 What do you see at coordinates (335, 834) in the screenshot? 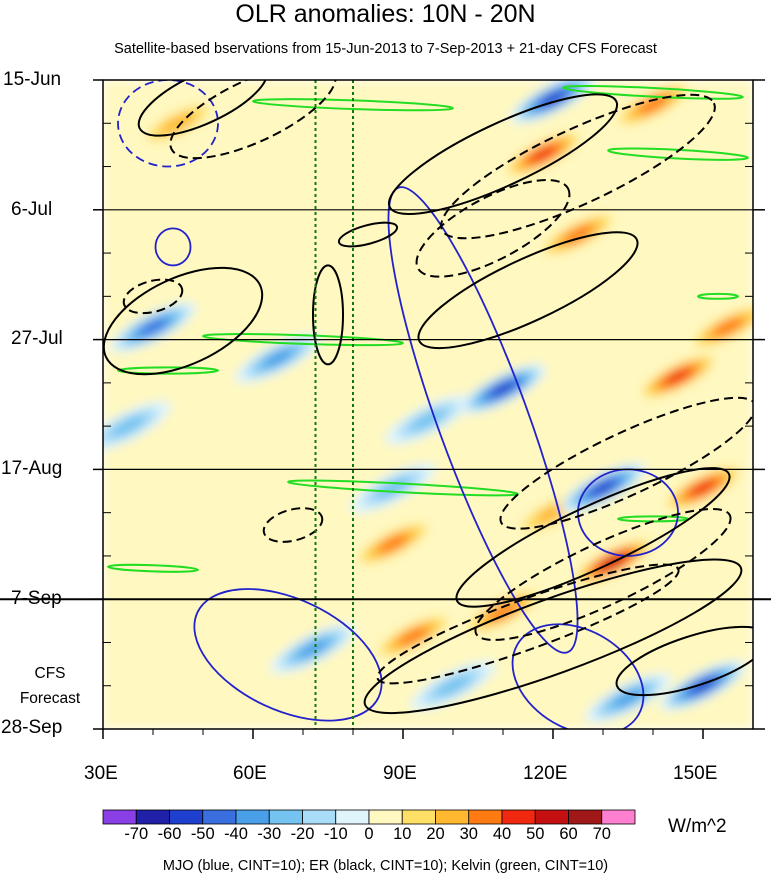
I see `colorbar-tick-label: -10` at bounding box center [335, 834].